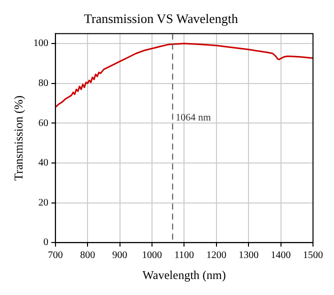  Describe the element at coordinates (313, 256) in the screenshot. I see `x-tick-label: 1500` at that location.